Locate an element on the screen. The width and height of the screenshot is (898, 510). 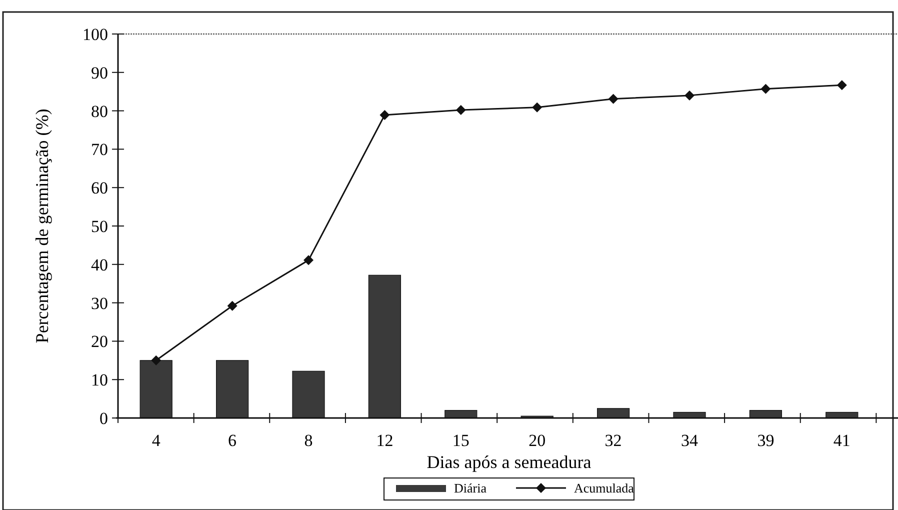
y-tick-label: 100 is located at coordinates (95, 34).